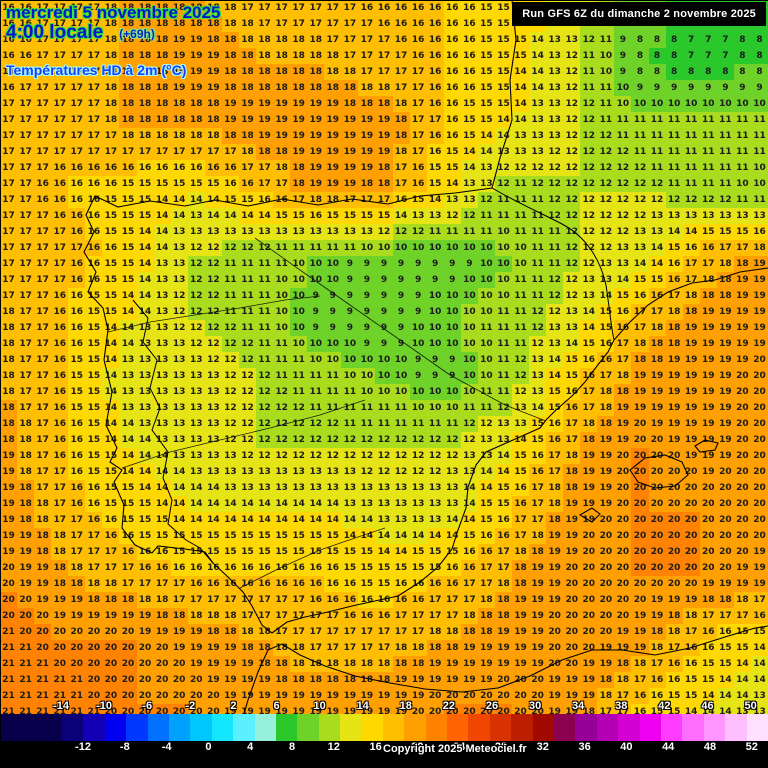 This screenshot has height=768, width=768. Describe the element at coordinates (384, 727) in the screenshot. I see `scale-colorbar` at that location.